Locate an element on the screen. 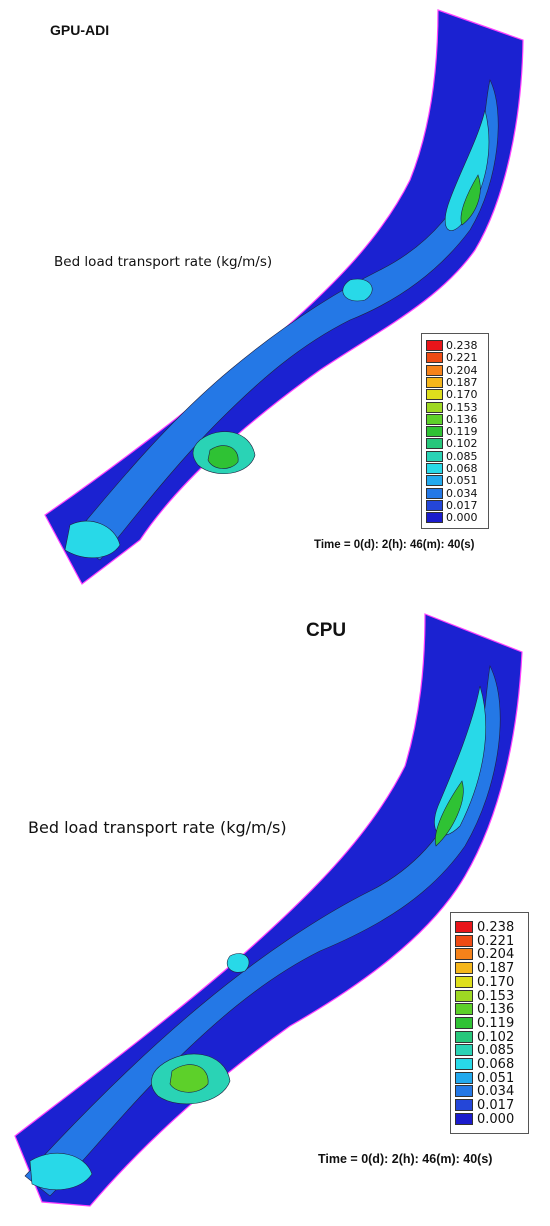  zone-mid is located at coordinates (467, 170).